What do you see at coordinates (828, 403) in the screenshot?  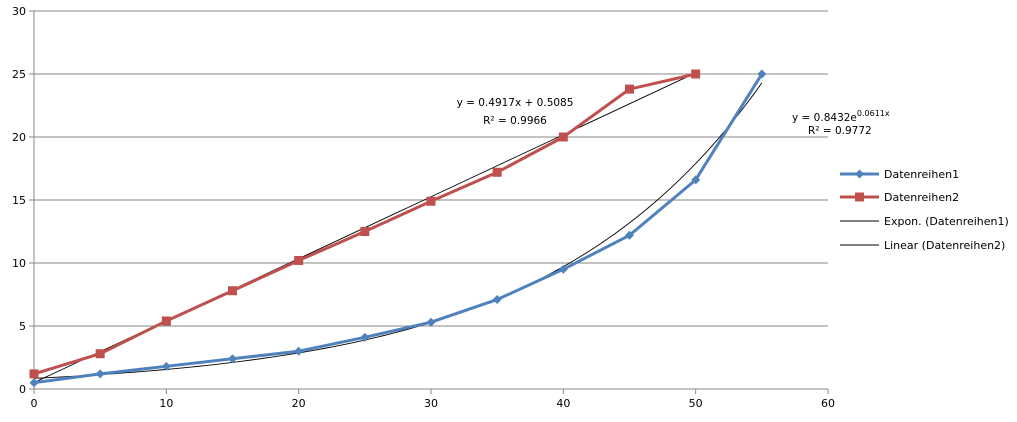 I see `x-tick-label: 60` at bounding box center [828, 403].